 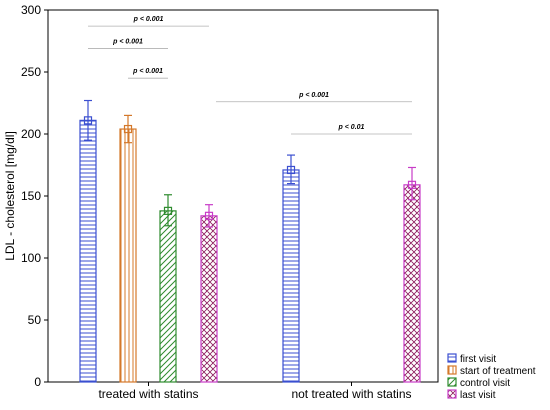 What do you see at coordinates (10, 196) in the screenshot?
I see `y-axis-label: LDL - cholesterol [mg/dl]` at bounding box center [10, 196].